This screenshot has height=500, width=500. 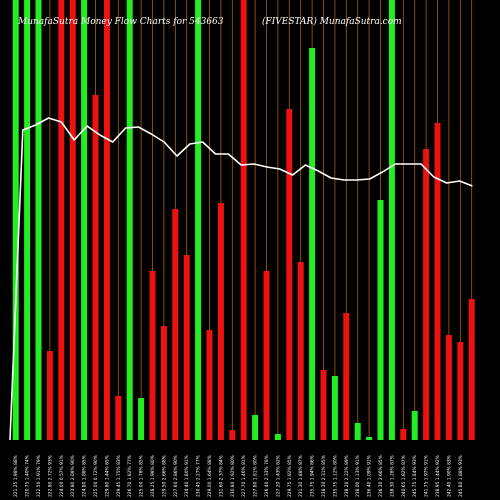 I want to click on x-tick-label: 235.75 1.12% 80%, so click(x=335, y=476).